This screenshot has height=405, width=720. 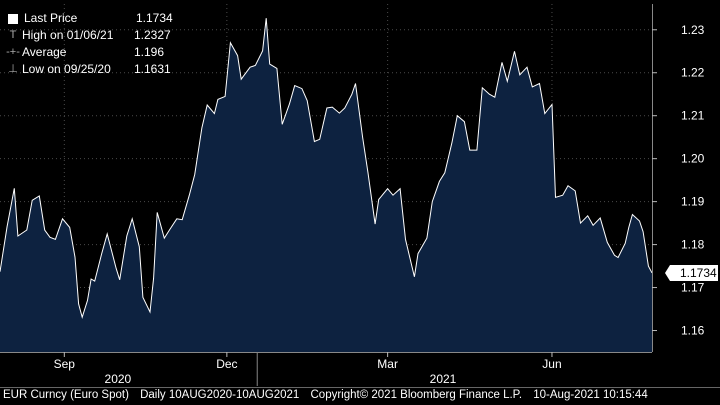 What do you see at coordinates (693, 331) in the screenshot?
I see `y-tick-label: 1.16` at bounding box center [693, 331].